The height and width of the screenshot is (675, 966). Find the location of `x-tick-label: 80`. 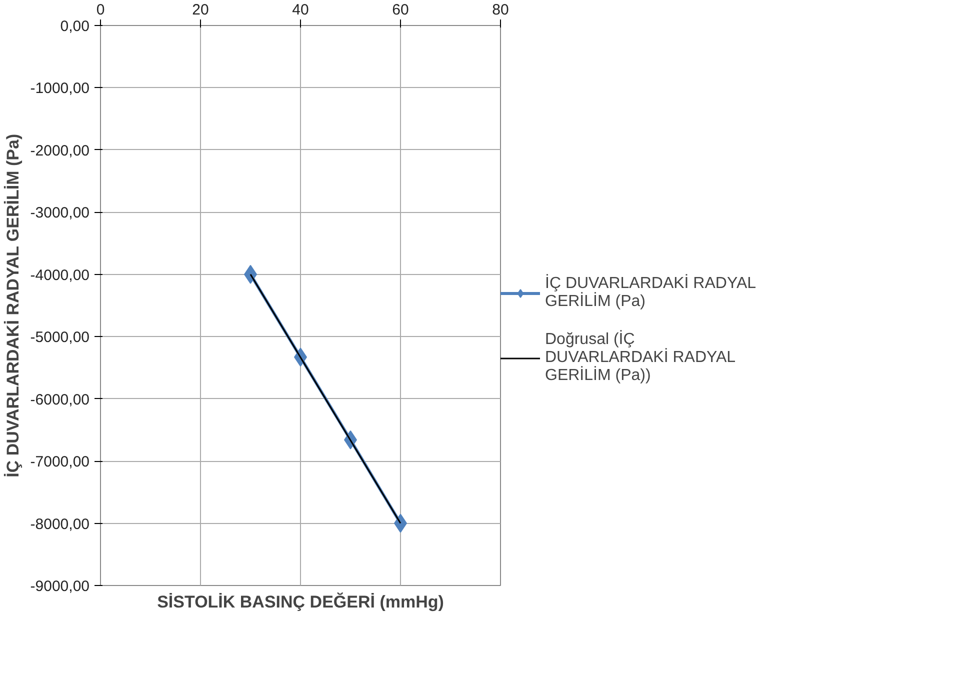

x-tick-label: 80 is located at coordinates (500, 10).